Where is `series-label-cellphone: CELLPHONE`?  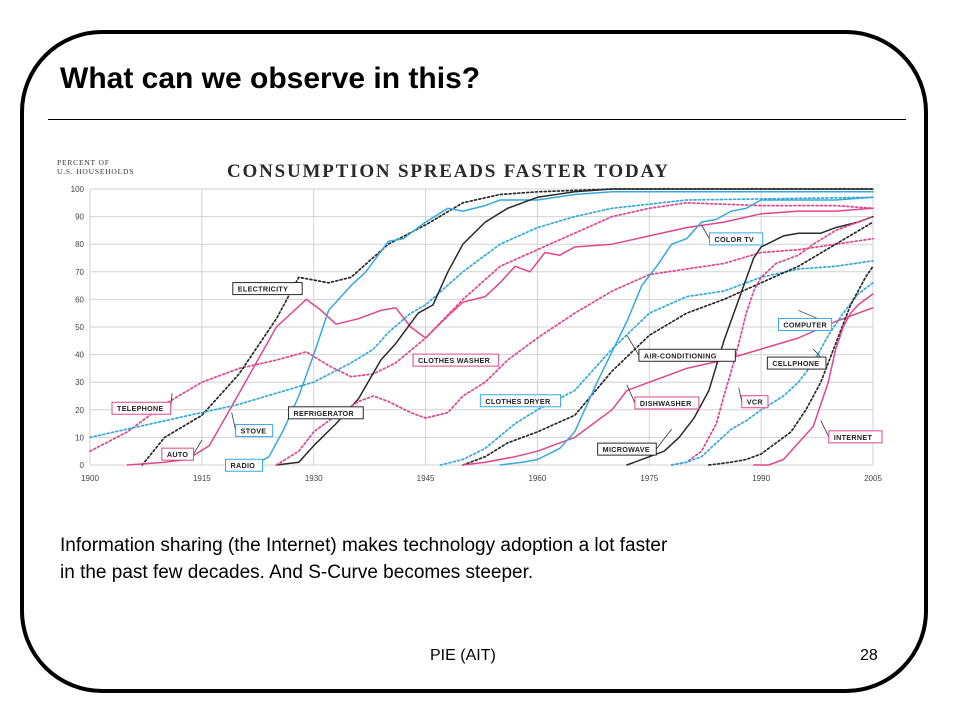
series-label-cellphone: CELLPHONE is located at coordinates (796, 359).